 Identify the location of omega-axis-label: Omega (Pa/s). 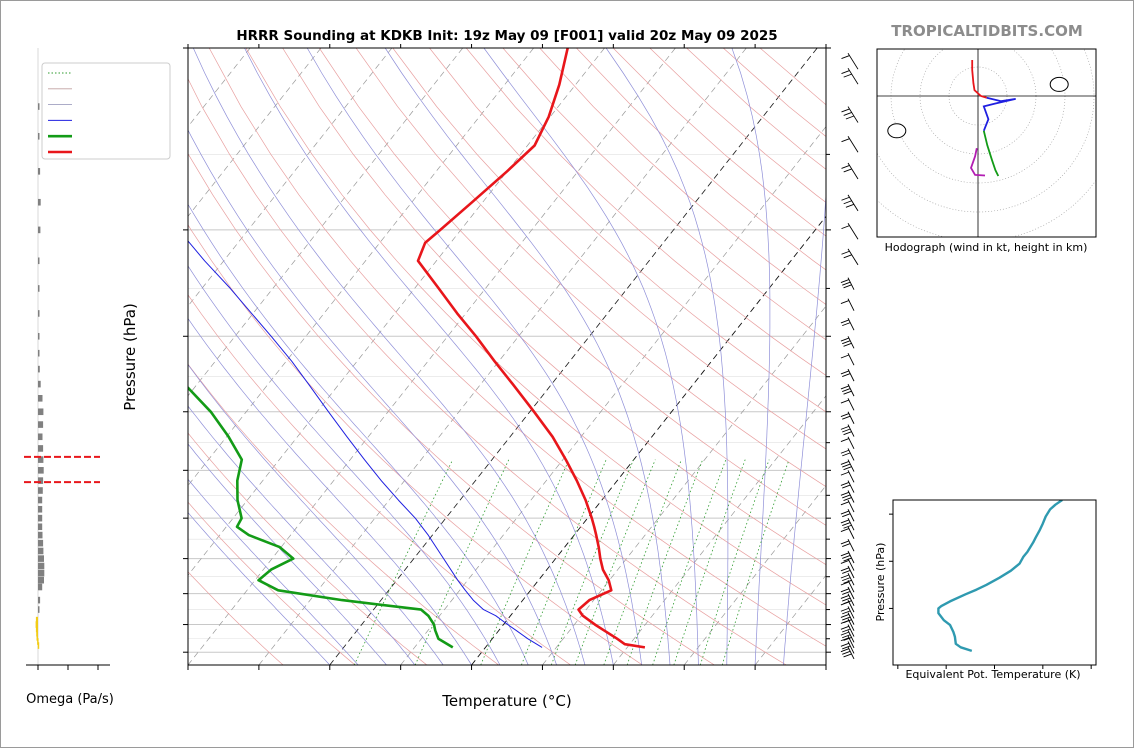
(70, 699).